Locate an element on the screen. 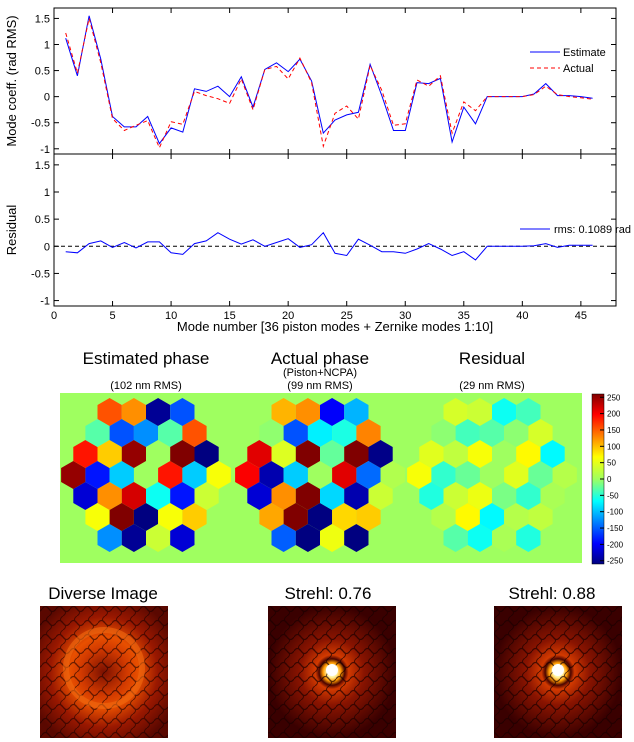  colorbar-tick-label: -150 is located at coordinates (615, 528).